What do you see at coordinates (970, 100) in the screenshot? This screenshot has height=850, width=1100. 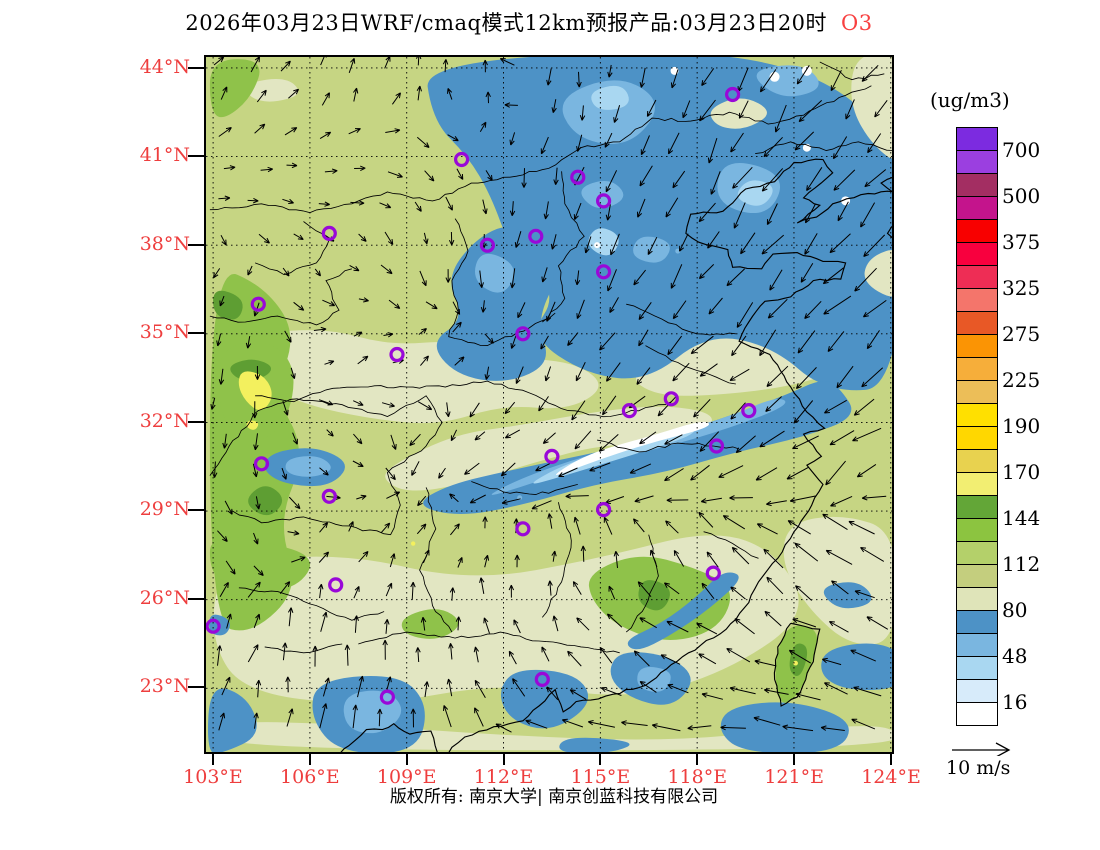 I see `colorbar-unit-label: (ug/m3)` at bounding box center [970, 100].